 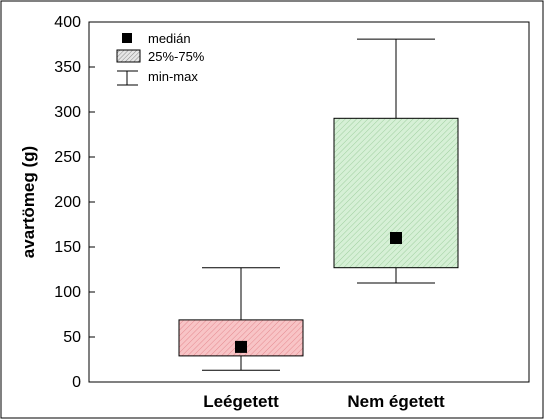 What do you see at coordinates (241, 401) in the screenshot?
I see `x-category-label: Leégetett` at bounding box center [241, 401].